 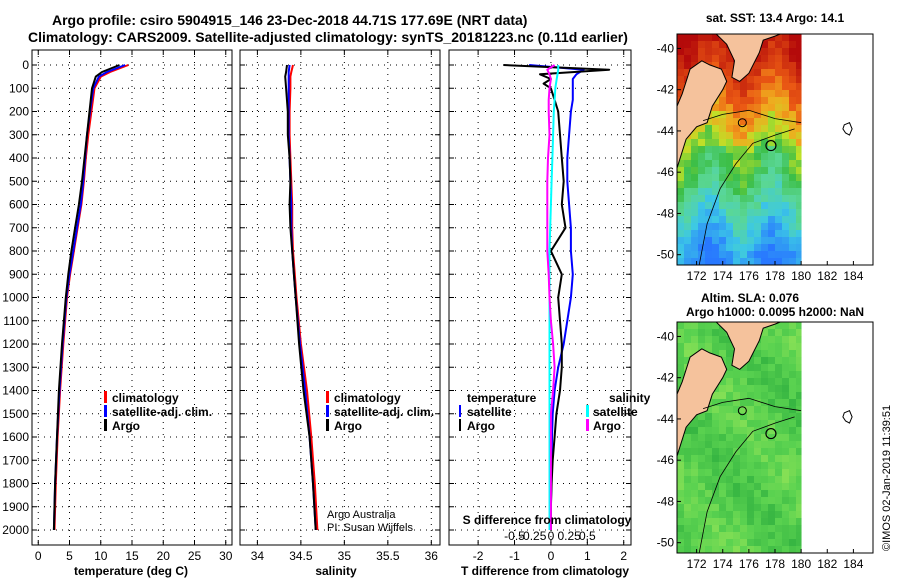 What do you see at coordinates (19, 205) in the screenshot?
I see `y-tick-label: 600` at bounding box center [19, 205].